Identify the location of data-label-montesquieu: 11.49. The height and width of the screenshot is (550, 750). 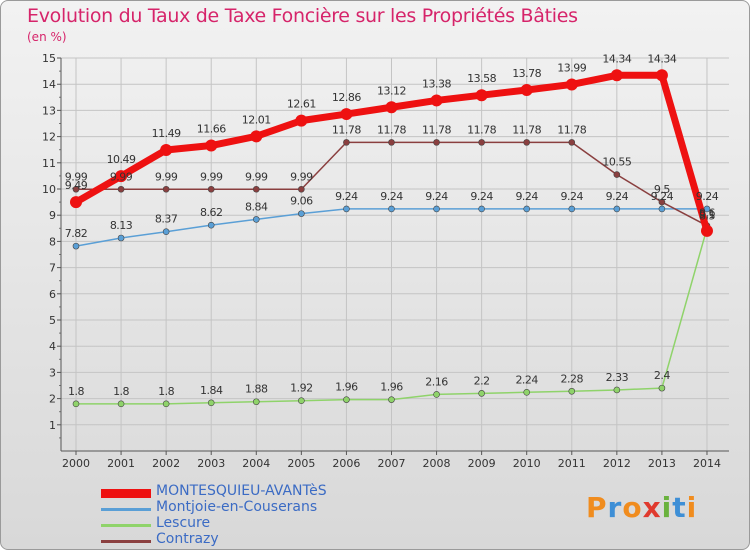
(166, 133).